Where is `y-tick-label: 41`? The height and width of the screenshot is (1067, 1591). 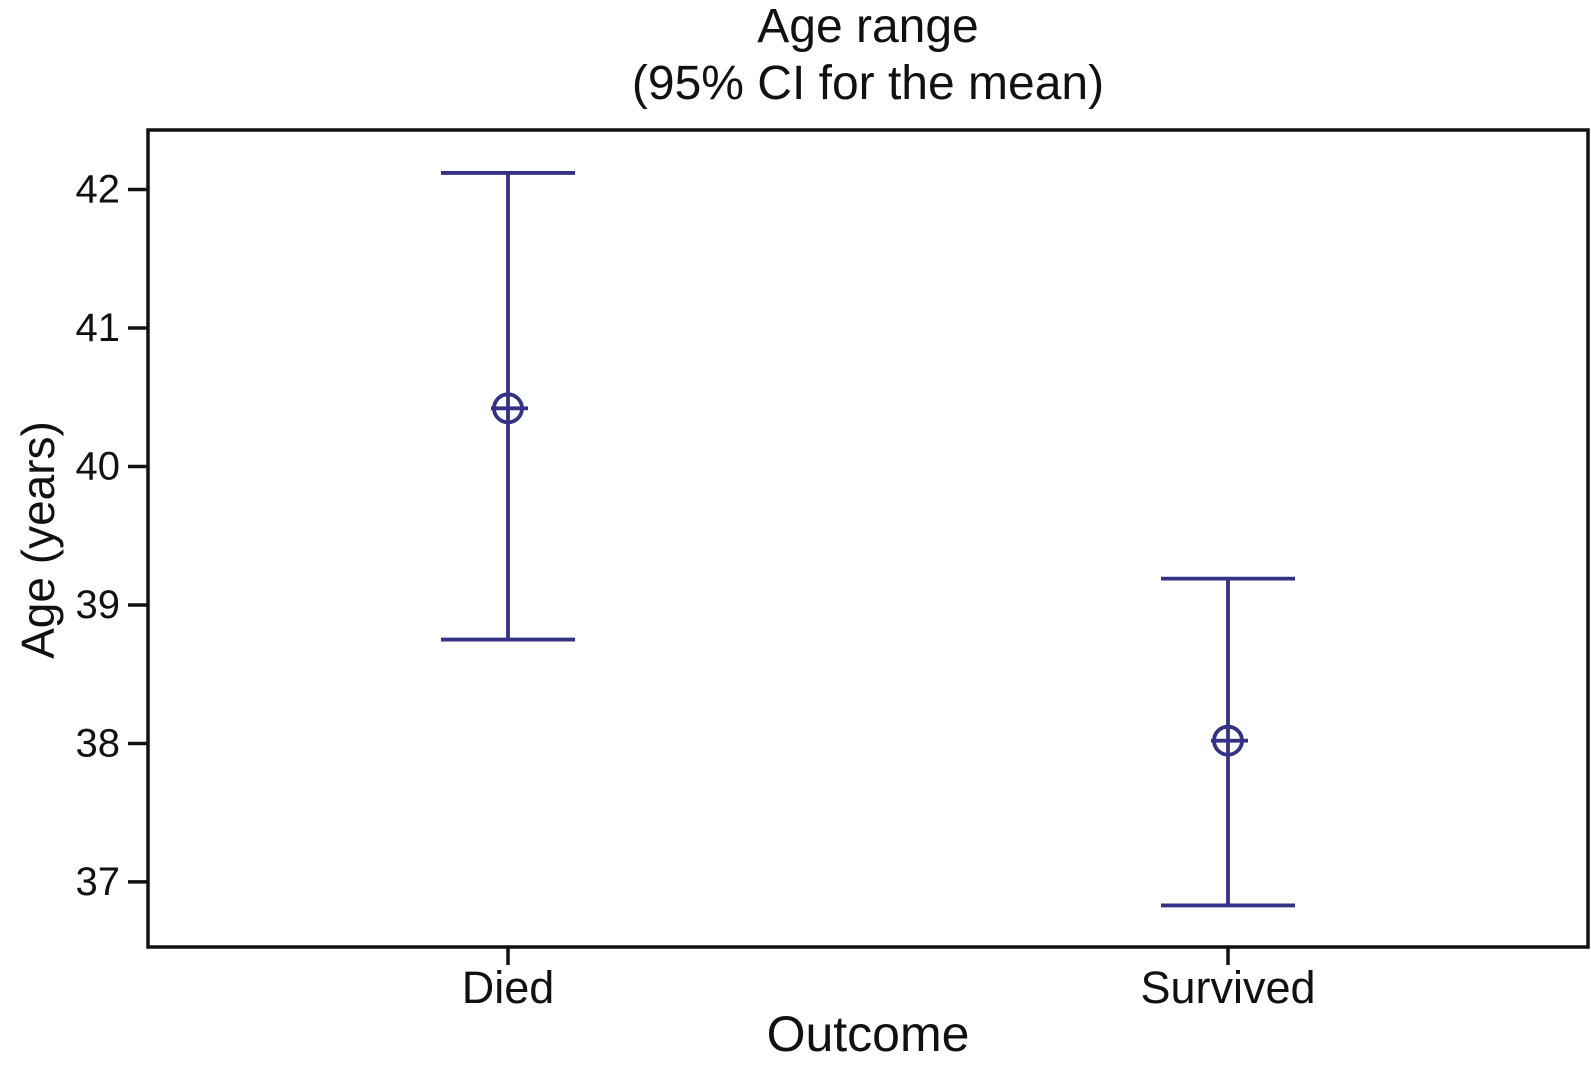 y-tick-label: 41 is located at coordinates (98, 328).